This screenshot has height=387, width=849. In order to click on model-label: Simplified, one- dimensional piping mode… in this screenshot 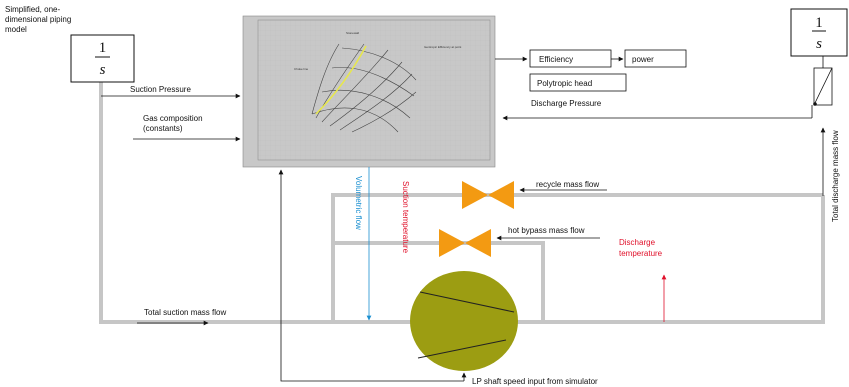, I will do `click(39, 19)`.